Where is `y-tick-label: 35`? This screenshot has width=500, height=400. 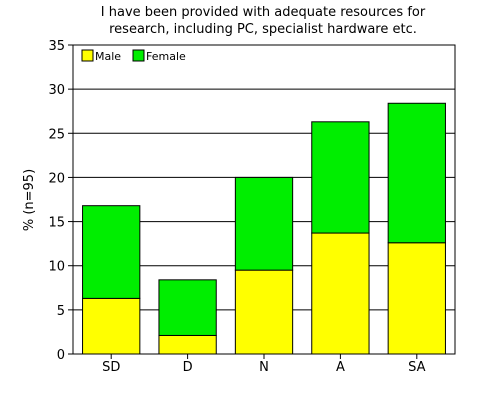 y-tick-label: 35 is located at coordinates (56, 46).